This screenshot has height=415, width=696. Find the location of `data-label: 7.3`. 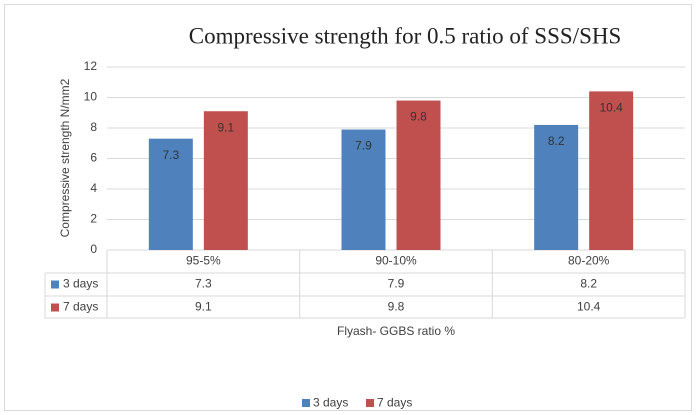

data-label: 7.3 is located at coordinates (170, 155).